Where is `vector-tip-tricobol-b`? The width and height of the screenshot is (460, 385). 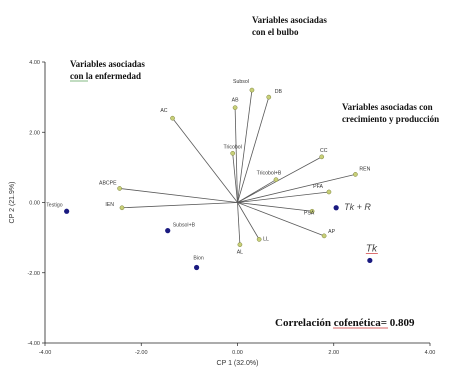 vector-tip-tricobol-b is located at coordinates (276, 180).